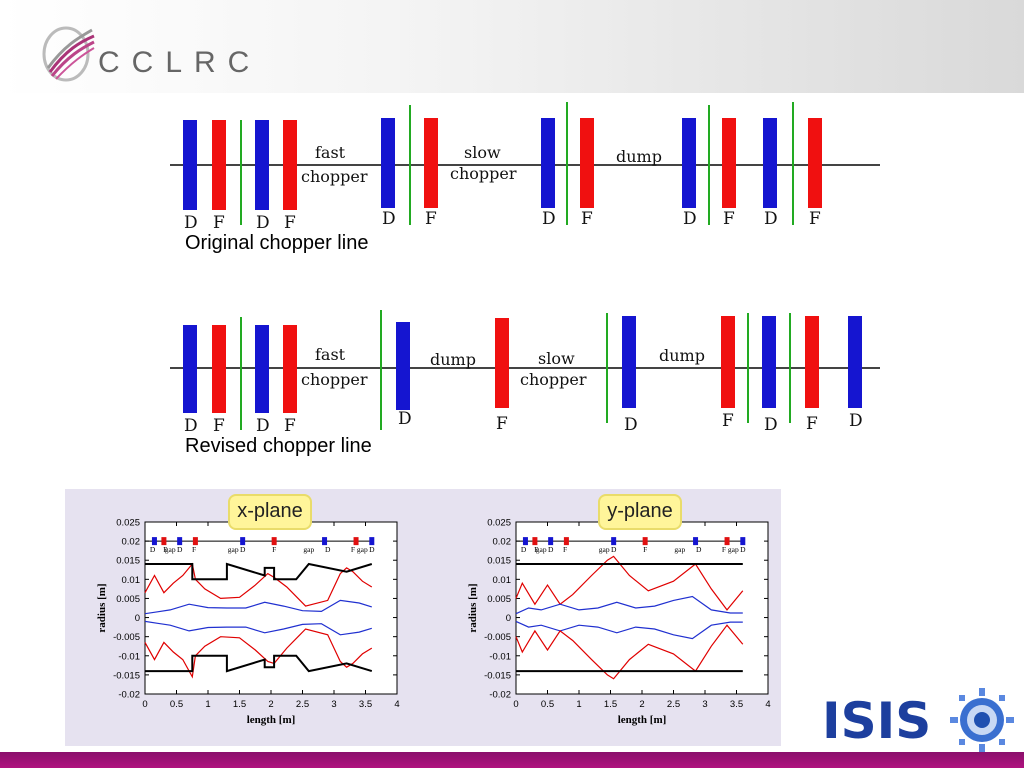 The height and width of the screenshot is (768, 1024). I want to click on x-xtick-label: 2, so click(270, 704).